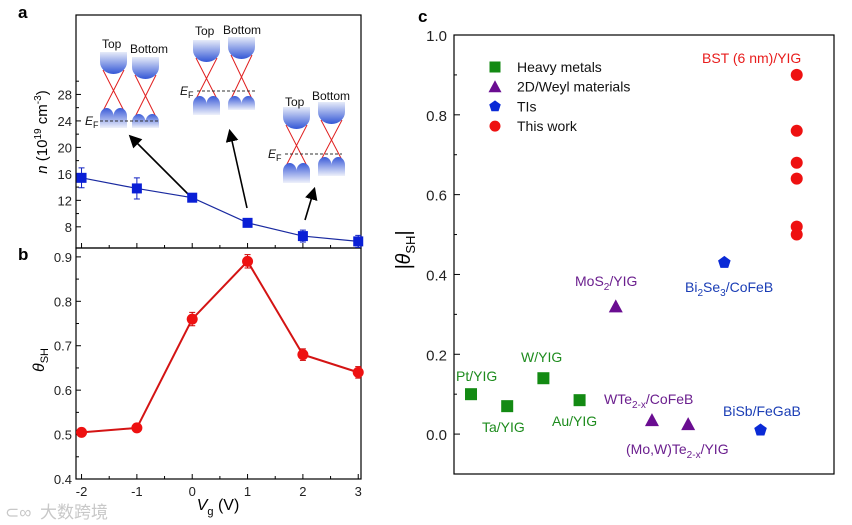 Image resolution: width=852 pixels, height=525 pixels. Describe the element at coordinates (573, 87) in the screenshot. I see `legend-label: 2D/Weyl materials` at that location.